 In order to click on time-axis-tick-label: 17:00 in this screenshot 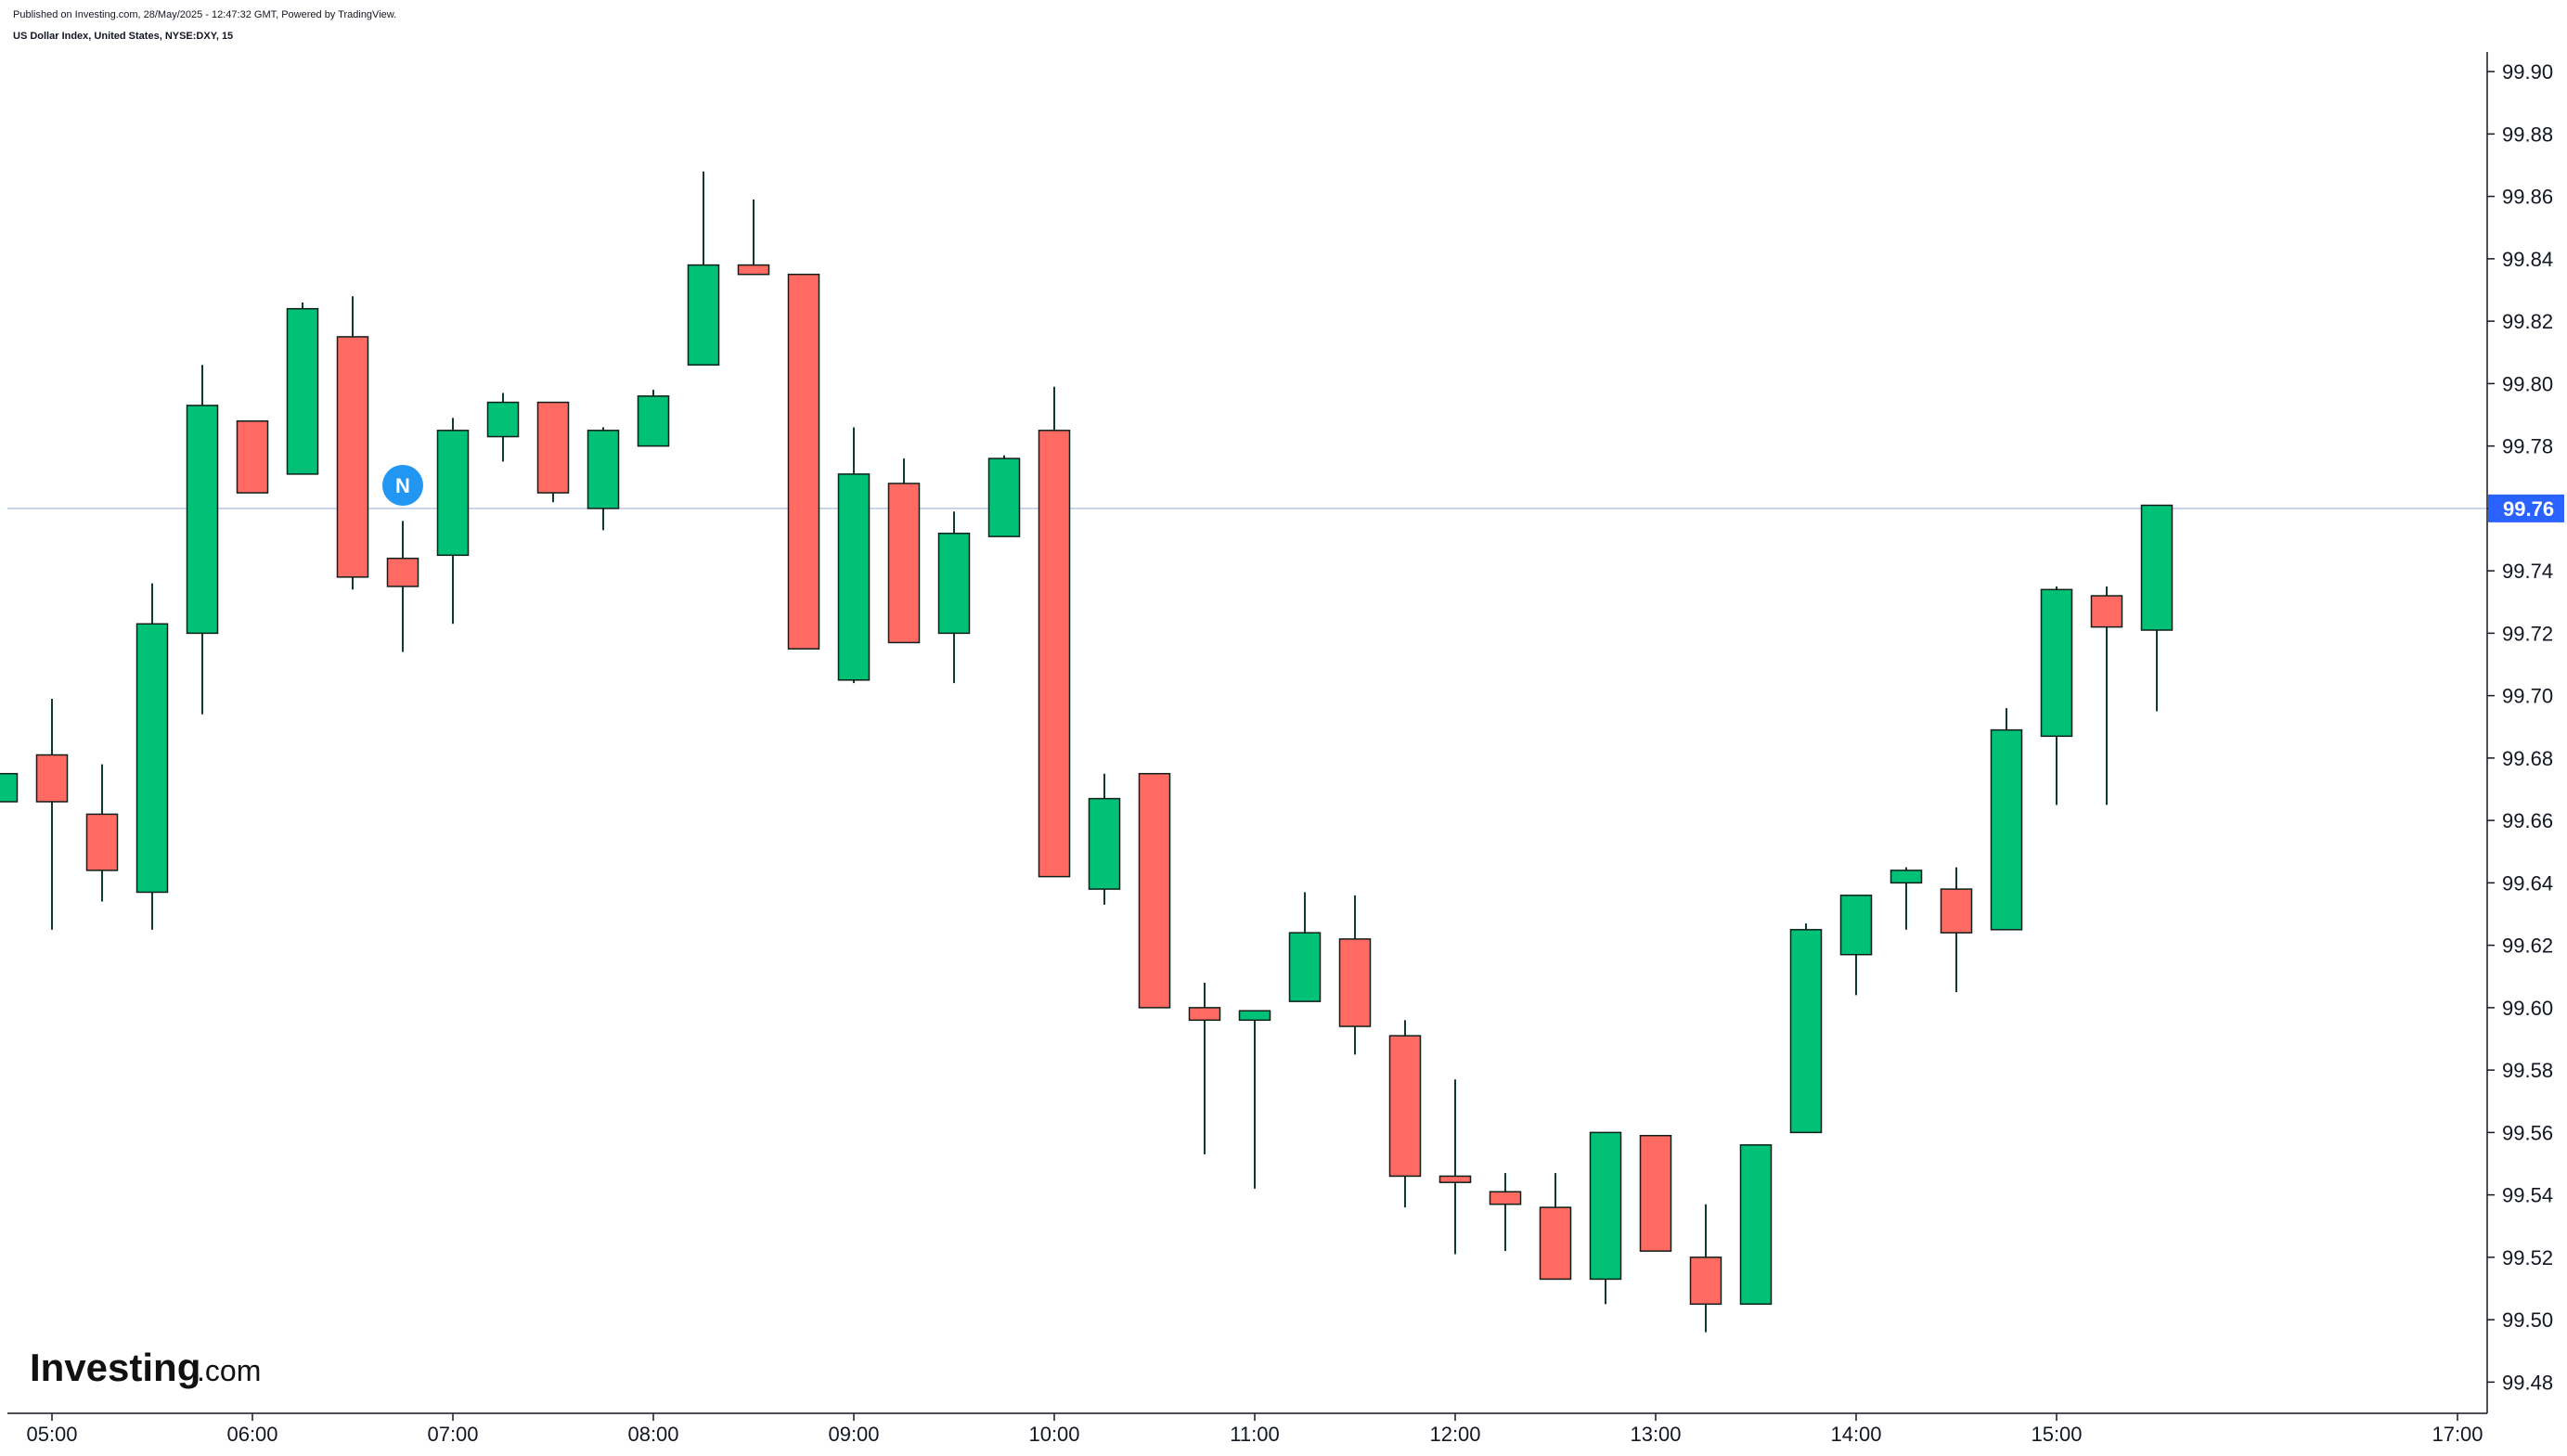, I will do `click(2457, 1434)`.